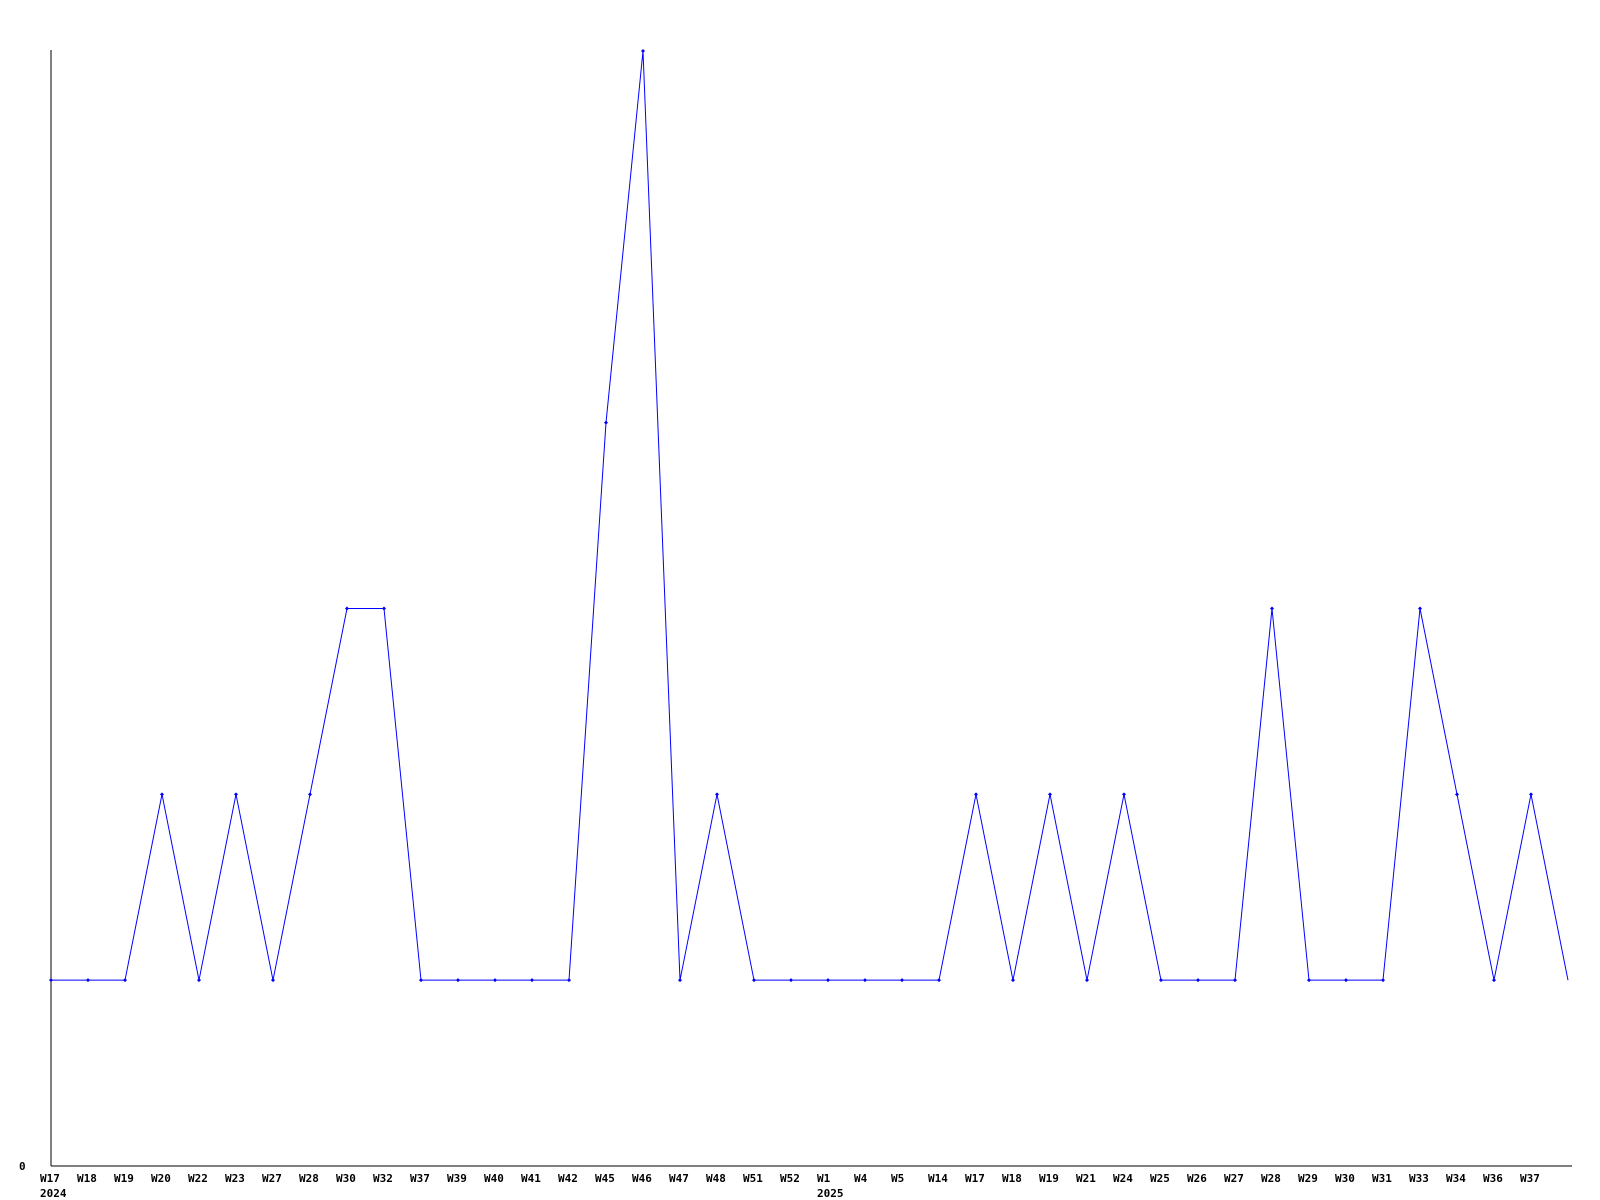  I want to click on x-tick-label: W52, so click(790, 1178).